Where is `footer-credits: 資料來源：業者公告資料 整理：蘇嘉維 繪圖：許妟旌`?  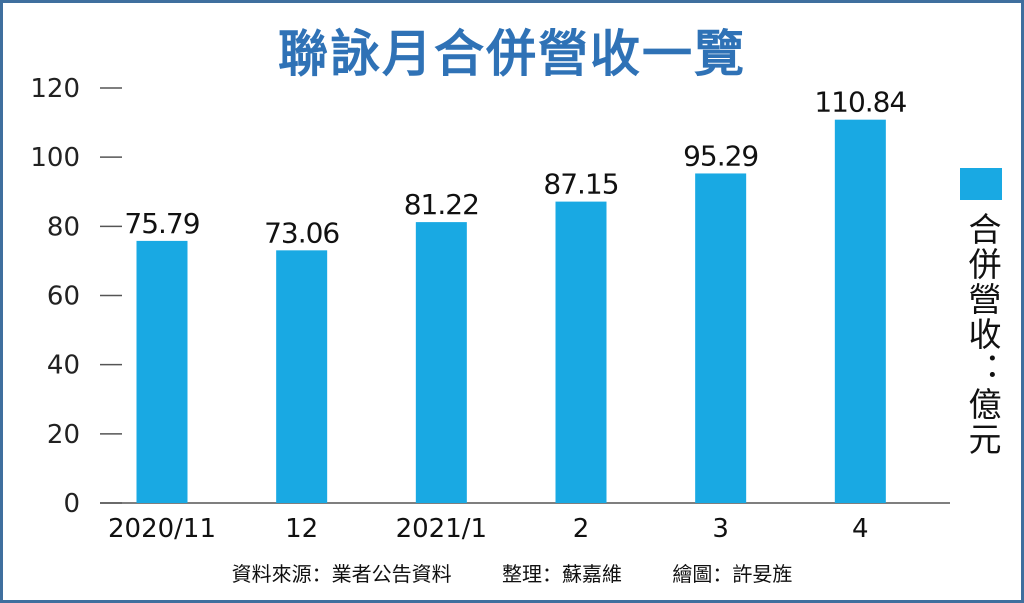
footer-credits: 資料來源：業者公告資料 整理：蘇嘉維 繪圖：許妟旌 is located at coordinates (512, 572).